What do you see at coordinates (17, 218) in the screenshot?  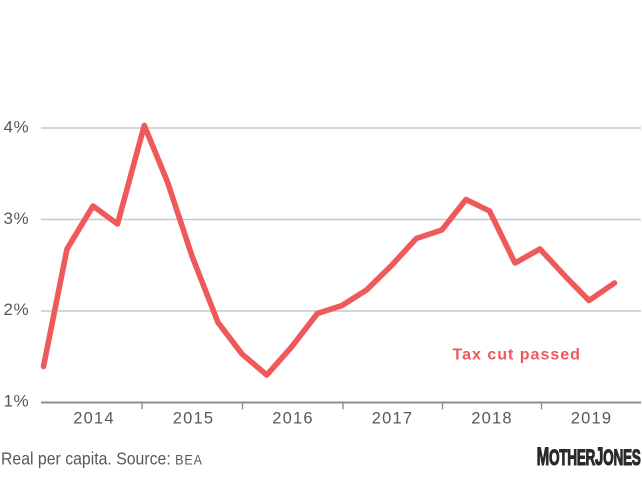 I see `svg-text: 3%` at bounding box center [17, 218].